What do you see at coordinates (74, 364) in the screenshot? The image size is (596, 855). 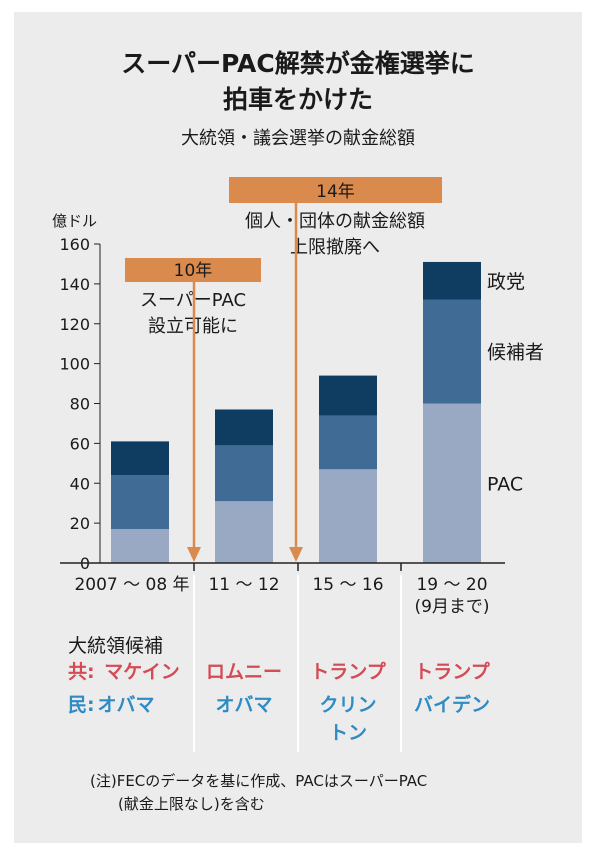 I see `y-tick-label: 100` at bounding box center [74, 364].